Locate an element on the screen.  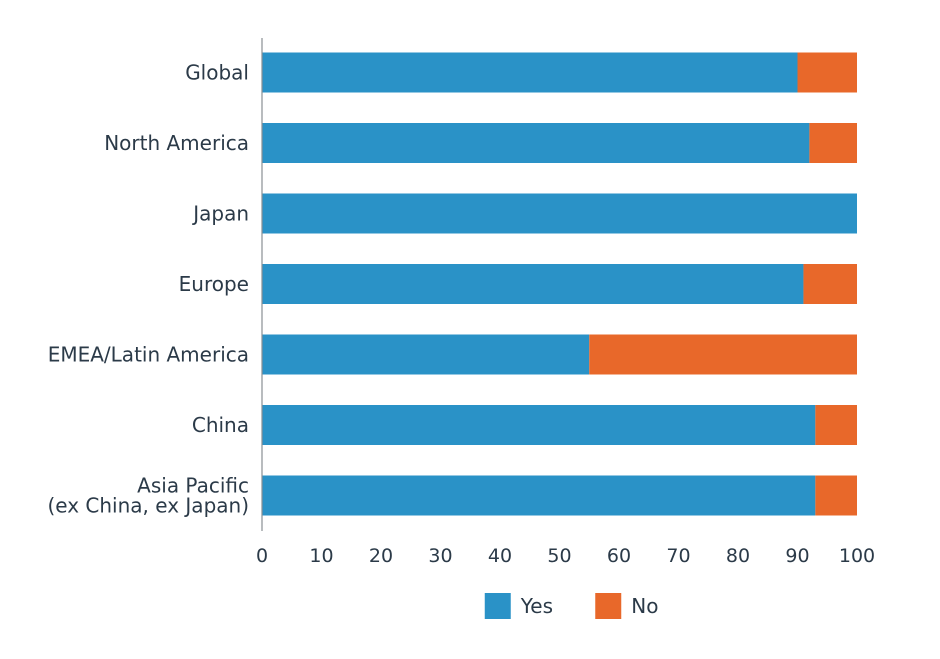
category-label-3: Europe is located at coordinates (214, 284).